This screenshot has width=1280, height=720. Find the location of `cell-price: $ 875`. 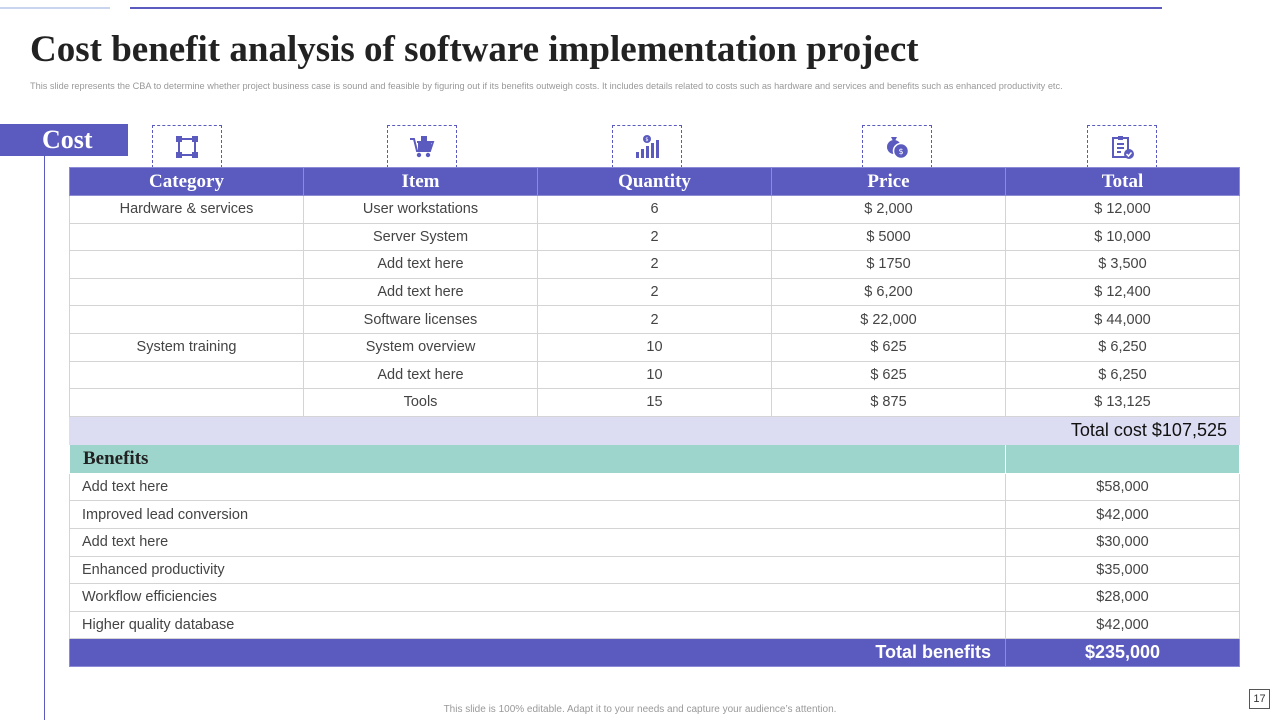

cell-price: $ 875 is located at coordinates (888, 402).